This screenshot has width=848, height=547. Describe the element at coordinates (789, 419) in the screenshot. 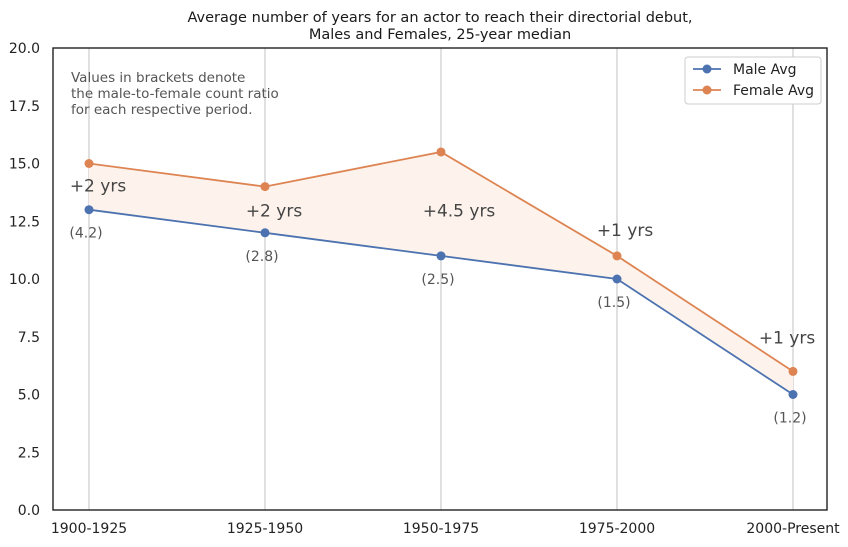

I see `ratio-label: (1.2)` at that location.